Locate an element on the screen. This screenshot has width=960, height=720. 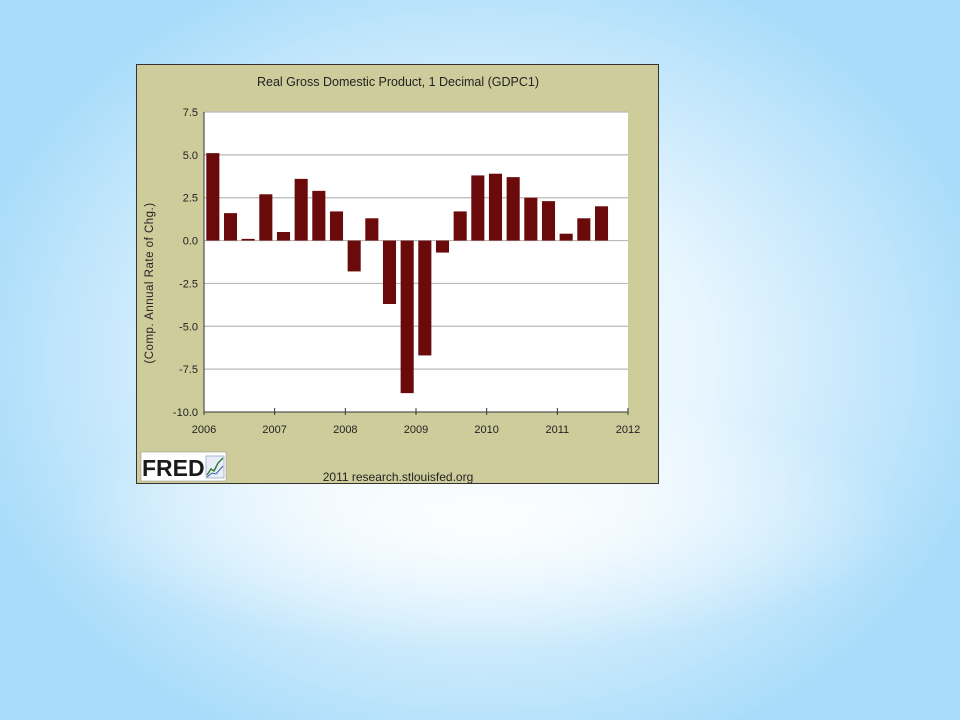
y-axis-label: (Comp. Annual Rate of Chg.) is located at coordinates (150, 282).